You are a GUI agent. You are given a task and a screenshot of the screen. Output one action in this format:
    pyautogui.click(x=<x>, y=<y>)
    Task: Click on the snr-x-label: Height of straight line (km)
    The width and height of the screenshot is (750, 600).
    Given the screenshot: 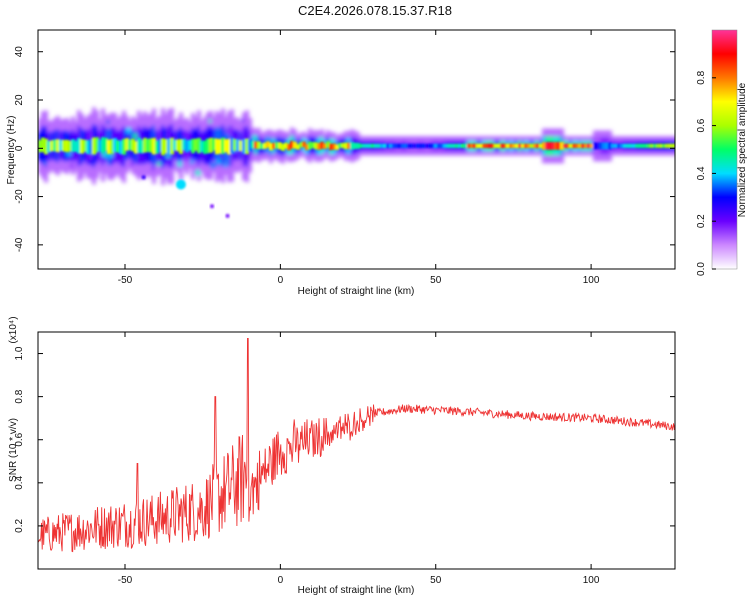 What is the action you would take?
    pyautogui.click(x=356, y=590)
    